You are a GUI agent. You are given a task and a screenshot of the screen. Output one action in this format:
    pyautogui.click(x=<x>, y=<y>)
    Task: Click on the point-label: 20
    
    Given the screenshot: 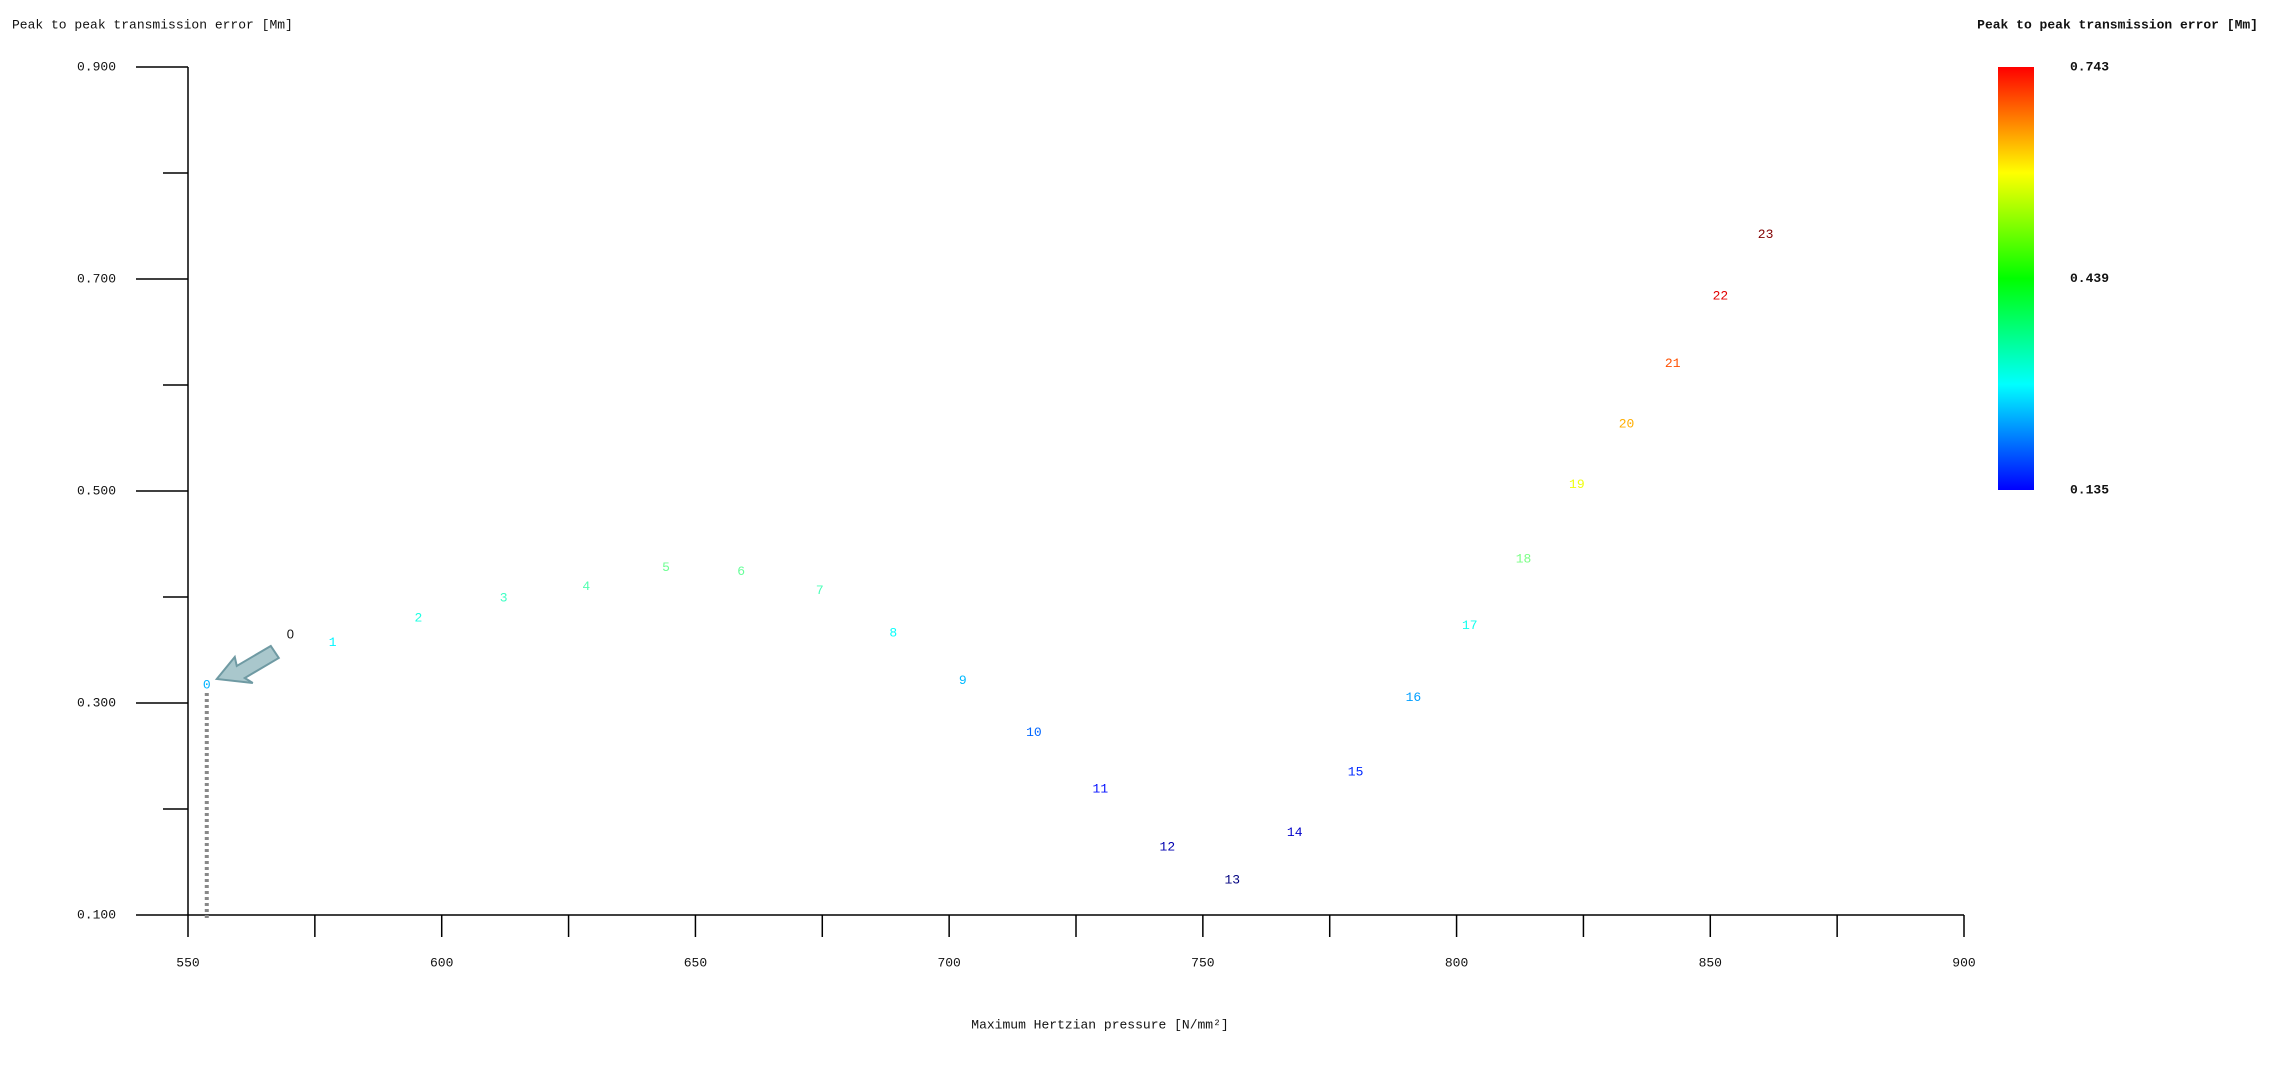 What is the action you would take?
    pyautogui.click(x=1627, y=424)
    